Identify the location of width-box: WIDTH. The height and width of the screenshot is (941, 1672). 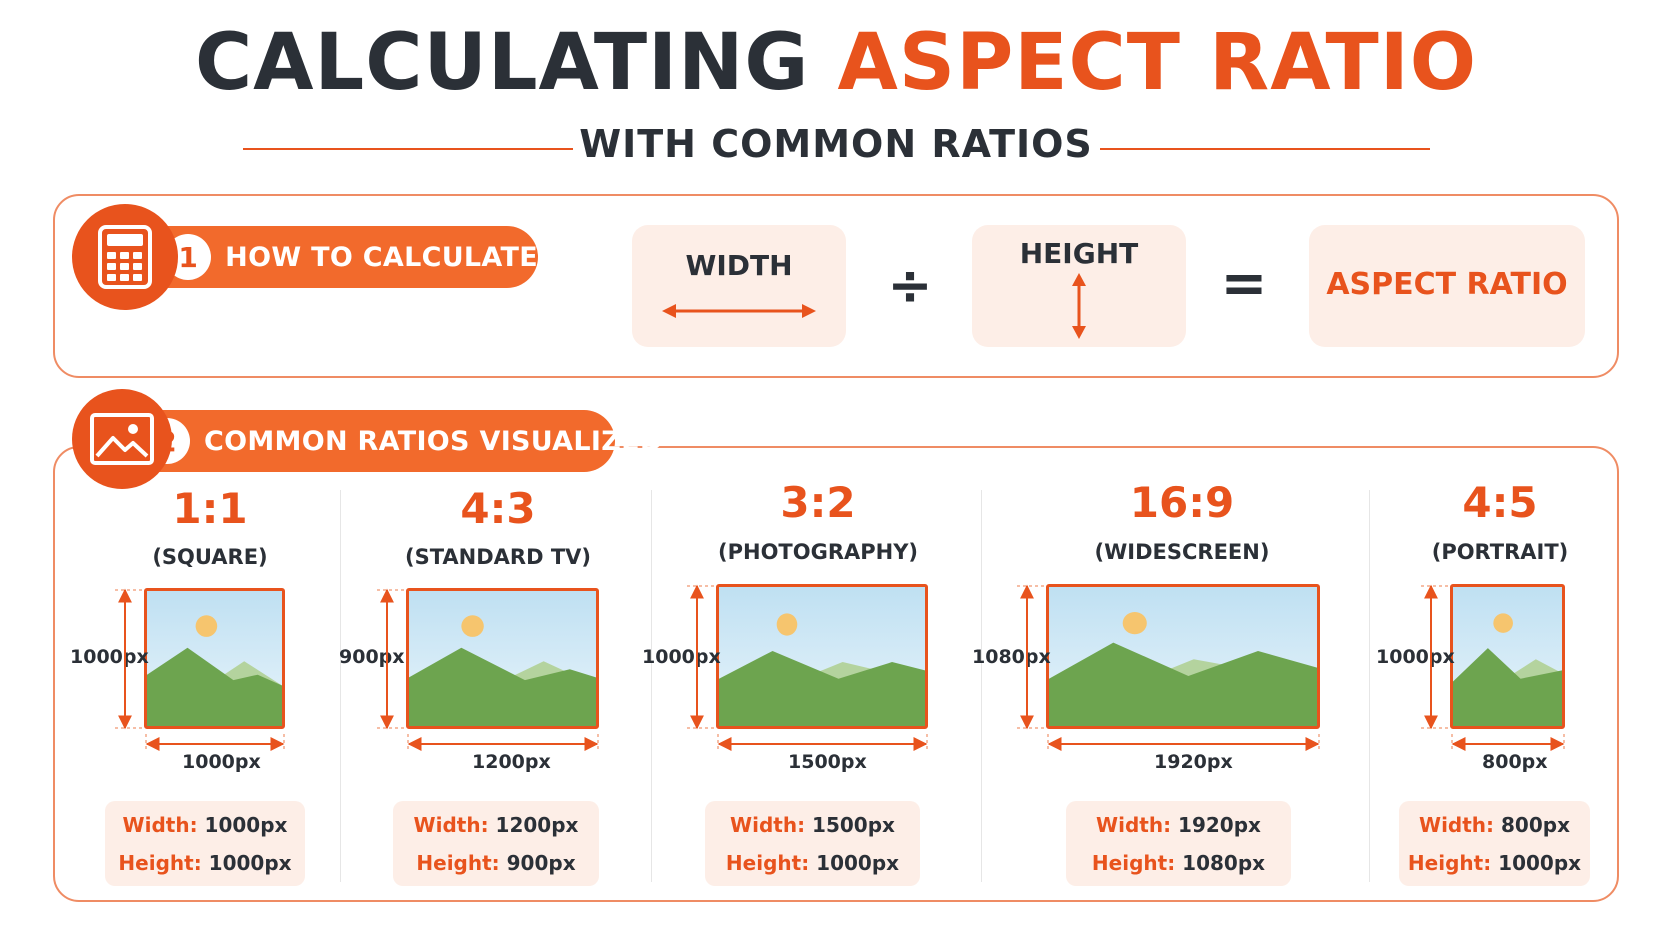
(739, 286).